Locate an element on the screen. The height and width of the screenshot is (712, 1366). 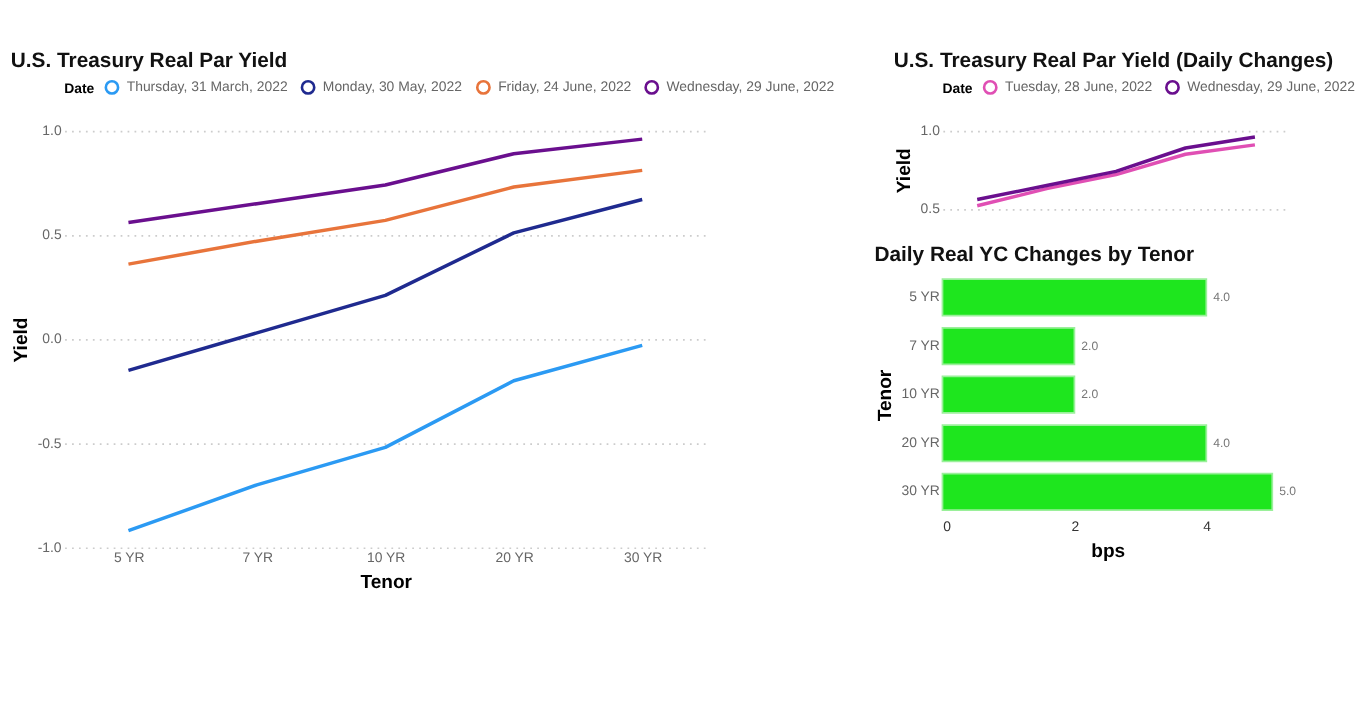
x-axis-title: Tenor is located at coordinates (386, 583).